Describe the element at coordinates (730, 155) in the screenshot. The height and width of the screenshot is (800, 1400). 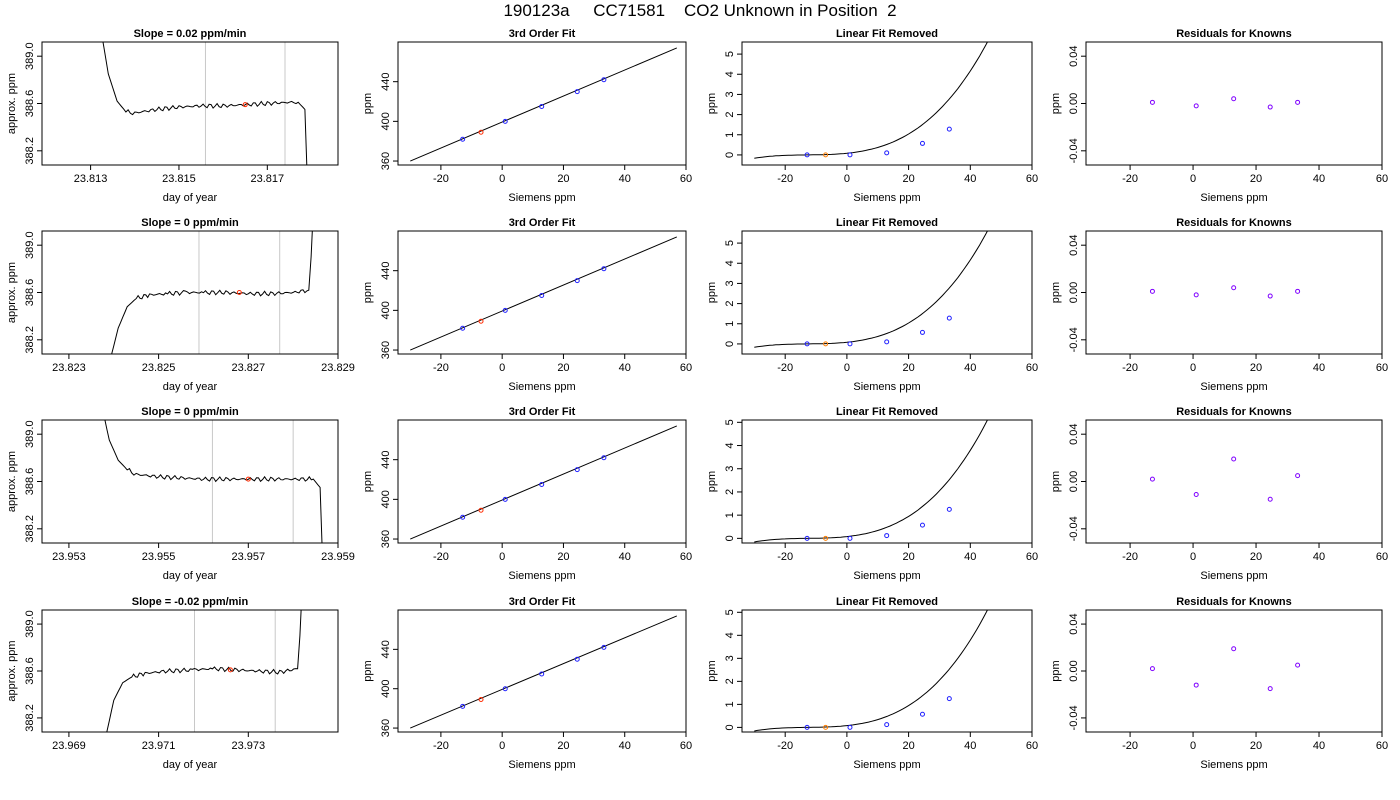
I see `y-tick-label: 0` at that location.